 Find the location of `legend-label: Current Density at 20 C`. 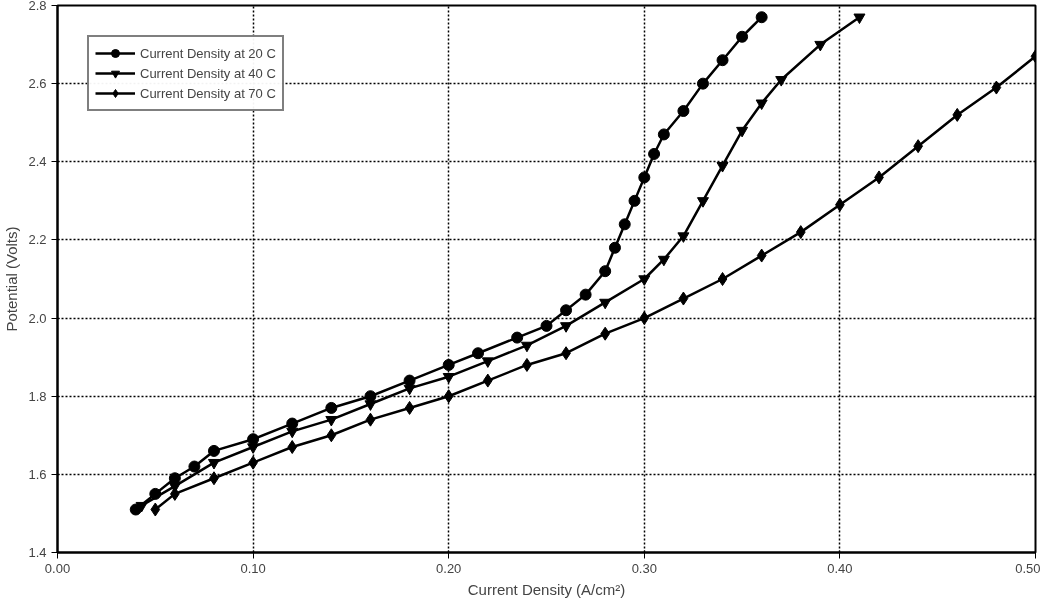

legend-label: Current Density at 20 C is located at coordinates (208, 53).